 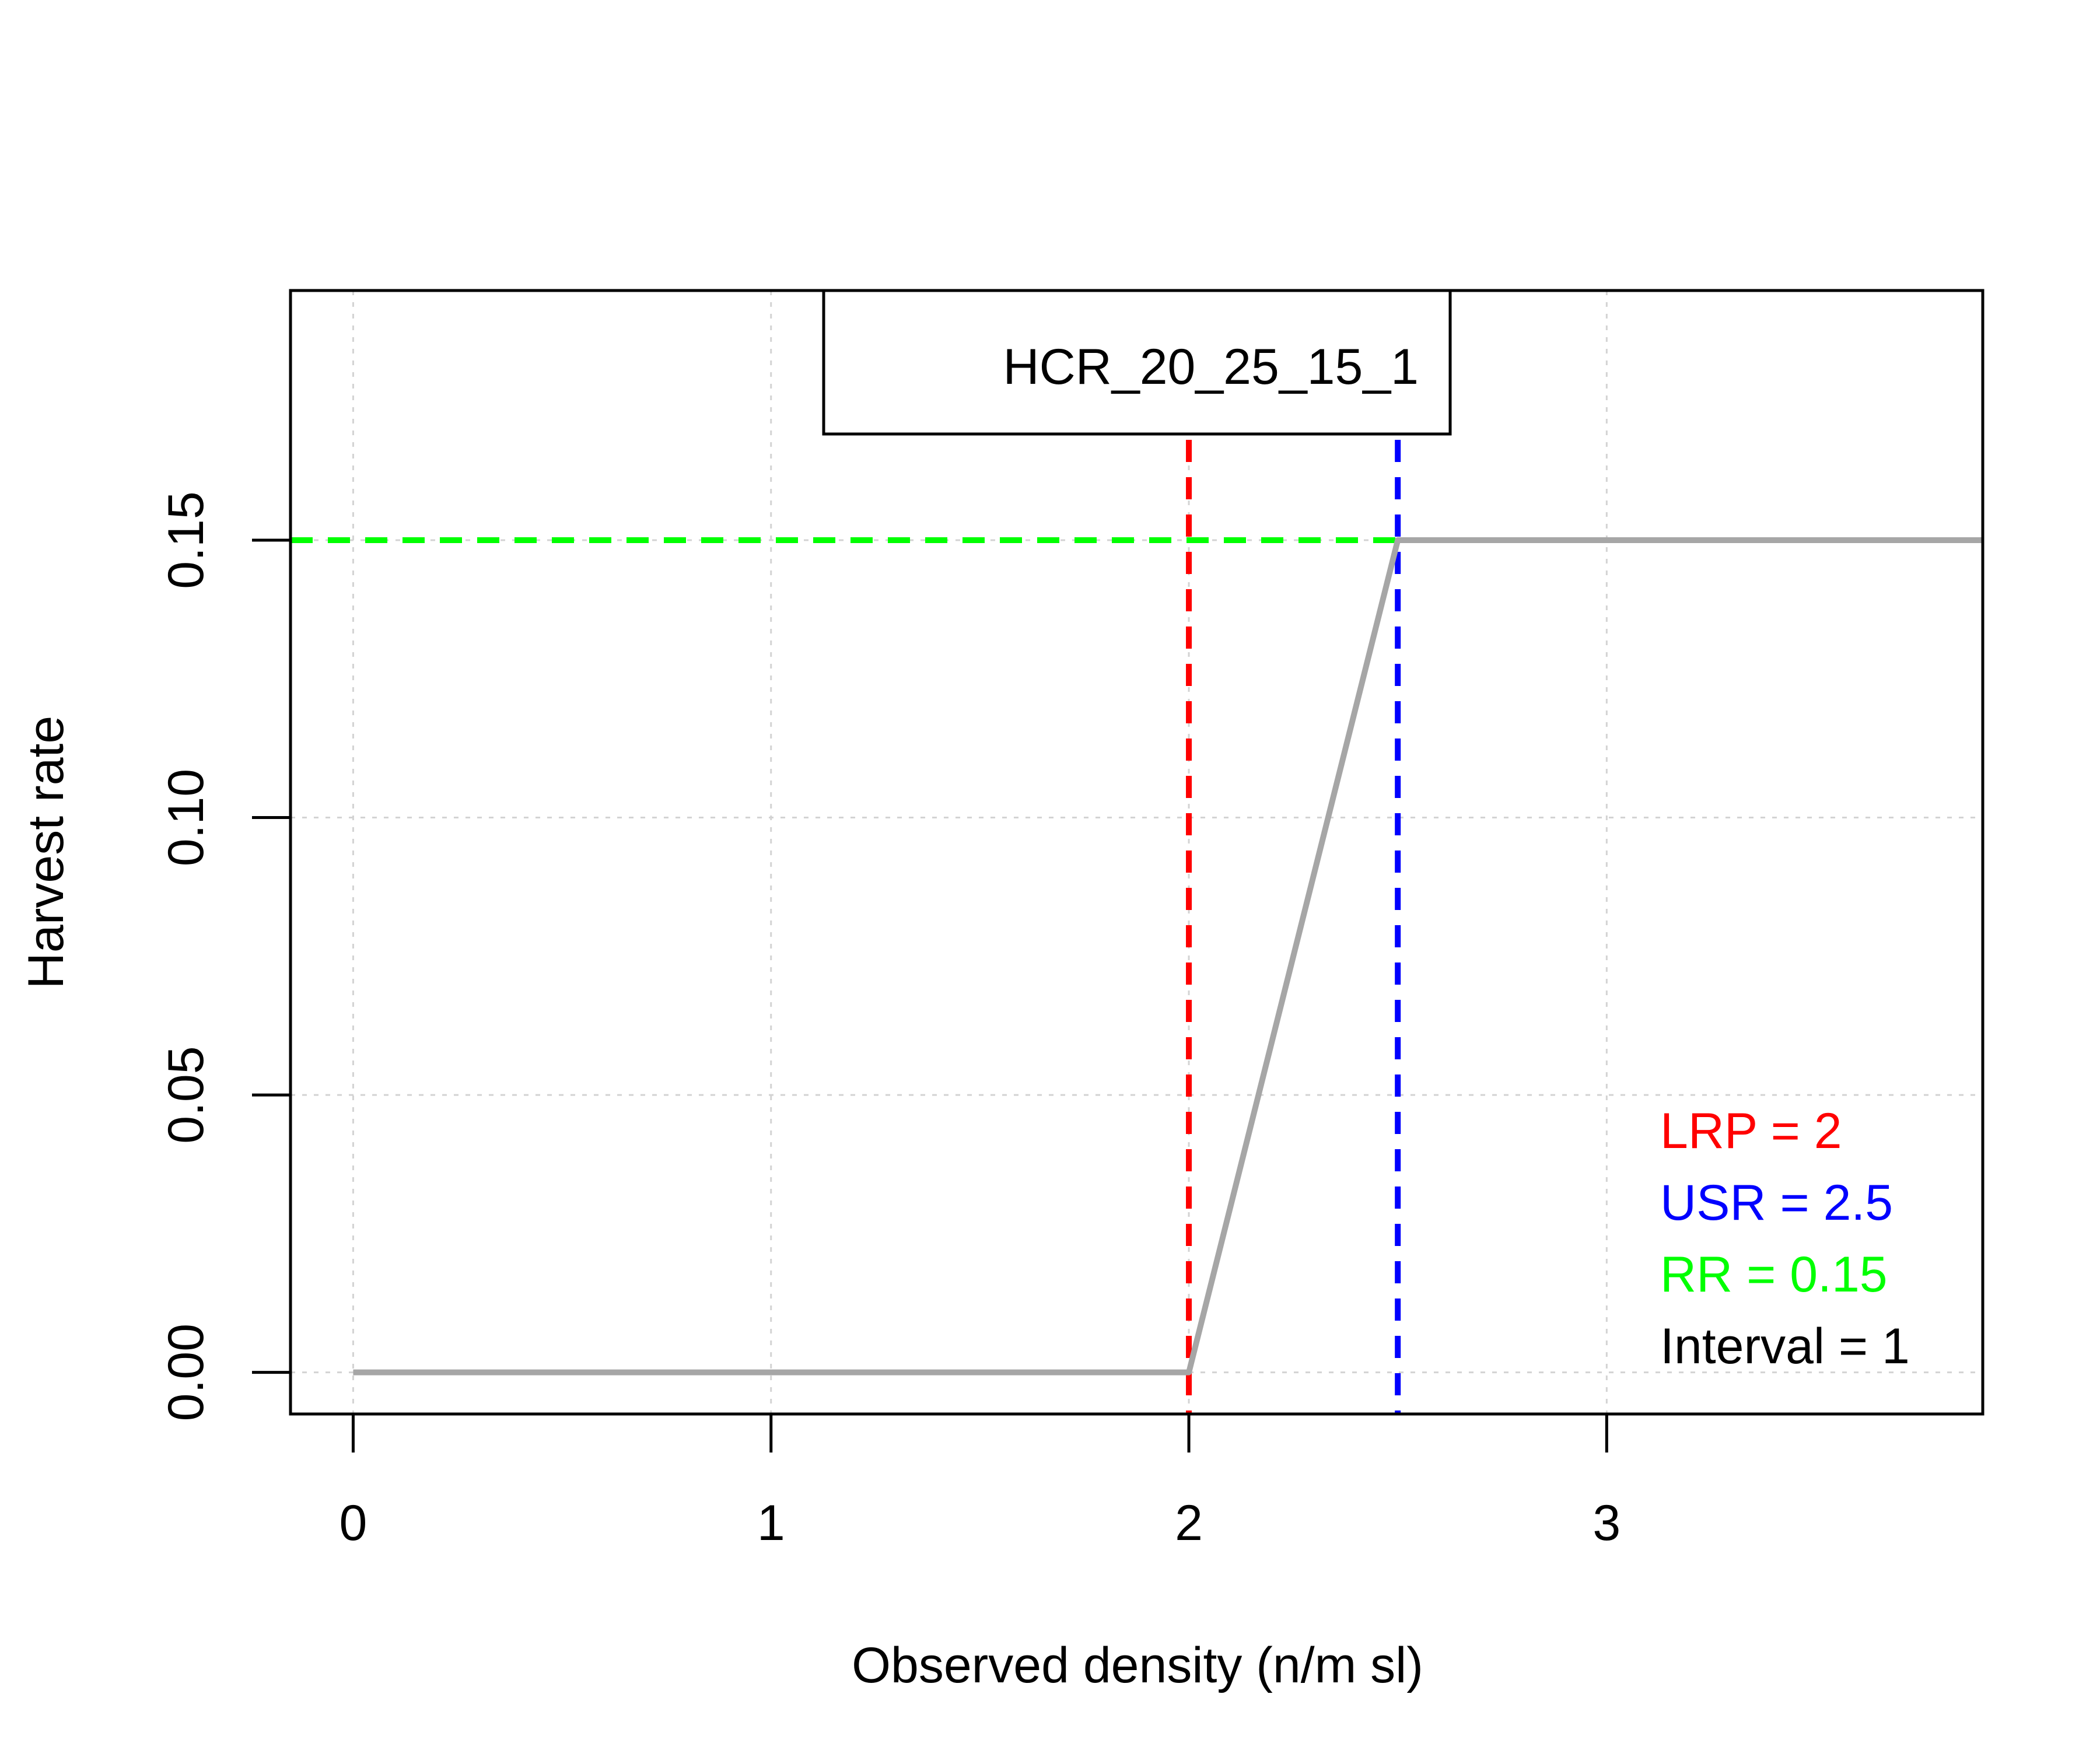 What do you see at coordinates (1211, 367) in the screenshot?
I see `chart-title: HCR_20_25_15_1` at bounding box center [1211, 367].